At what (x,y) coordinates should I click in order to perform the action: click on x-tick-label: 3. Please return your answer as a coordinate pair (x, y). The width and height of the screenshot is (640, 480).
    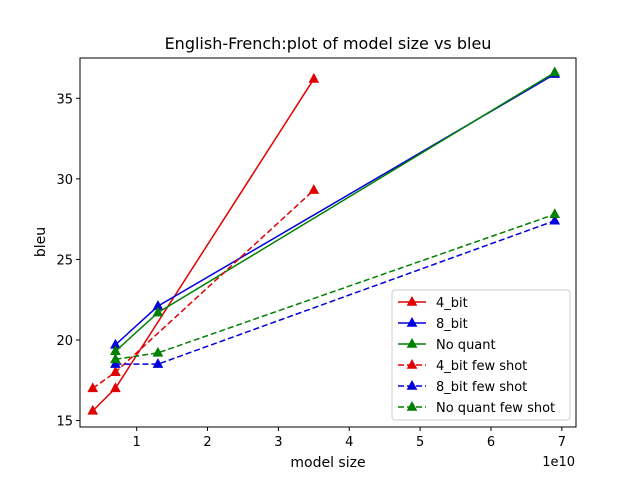
    Looking at the image, I should click on (278, 442).